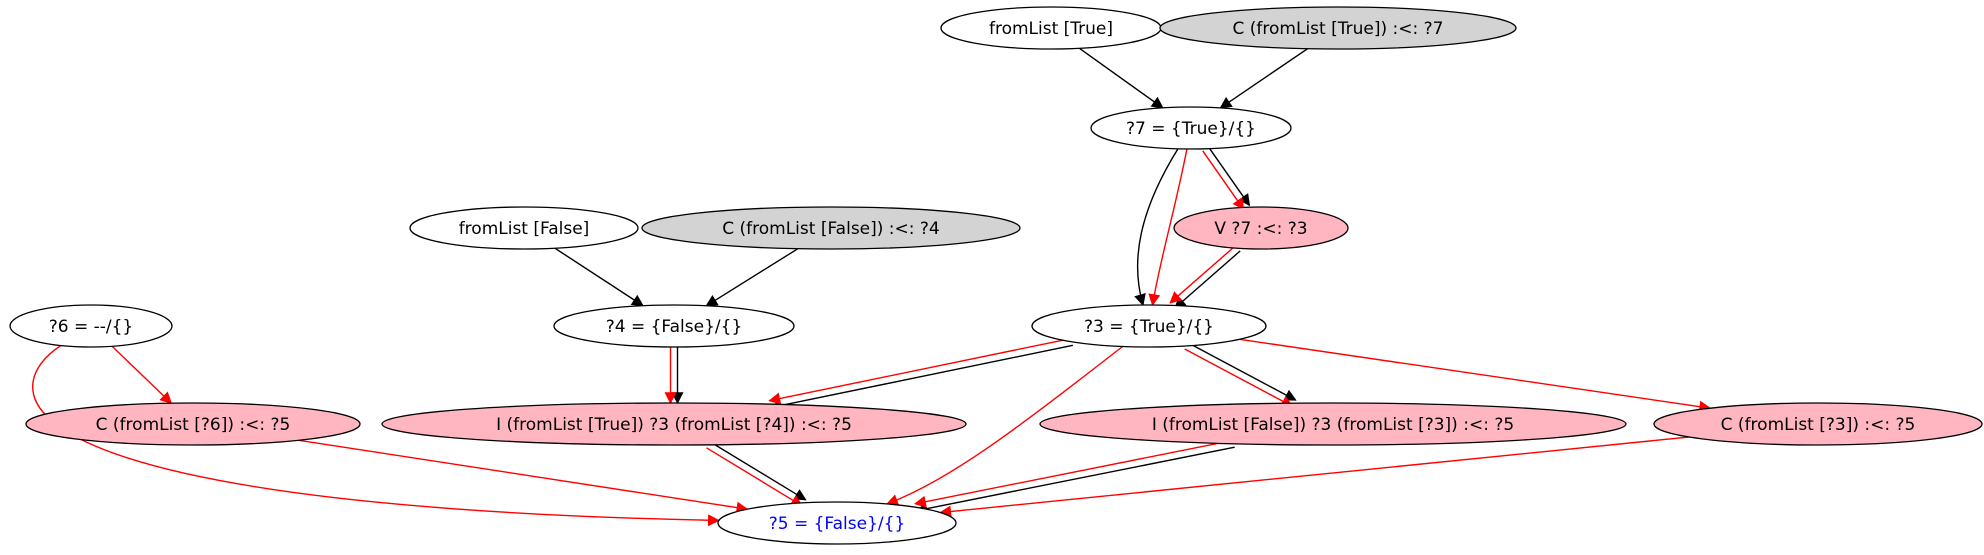 The height and width of the screenshot is (555, 1984). Describe the element at coordinates (752, 277) in the screenshot. I see `edge-c-fromlist-false-4-to-eq-4-black` at that location.